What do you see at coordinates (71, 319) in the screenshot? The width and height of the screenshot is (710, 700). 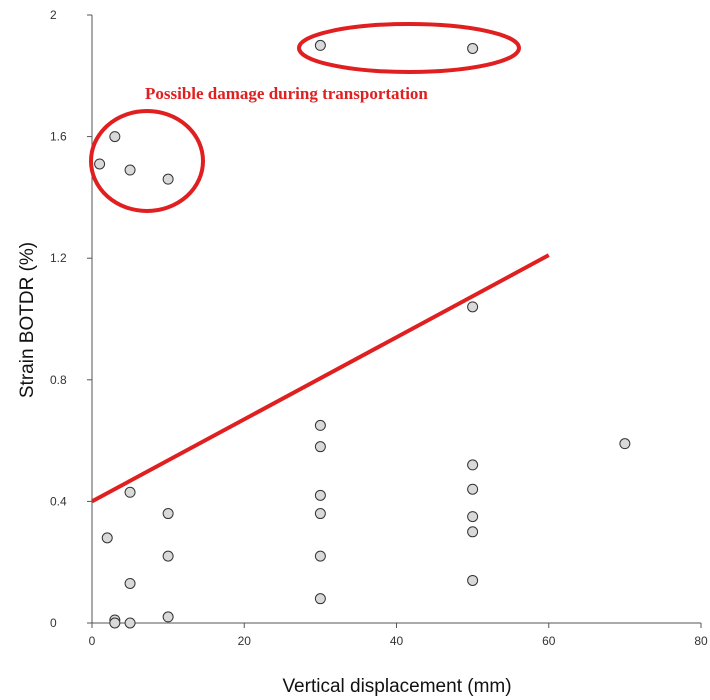 I see `y-ticks: 0 0.4 0.8 1.2 1.6 2` at bounding box center [71, 319].